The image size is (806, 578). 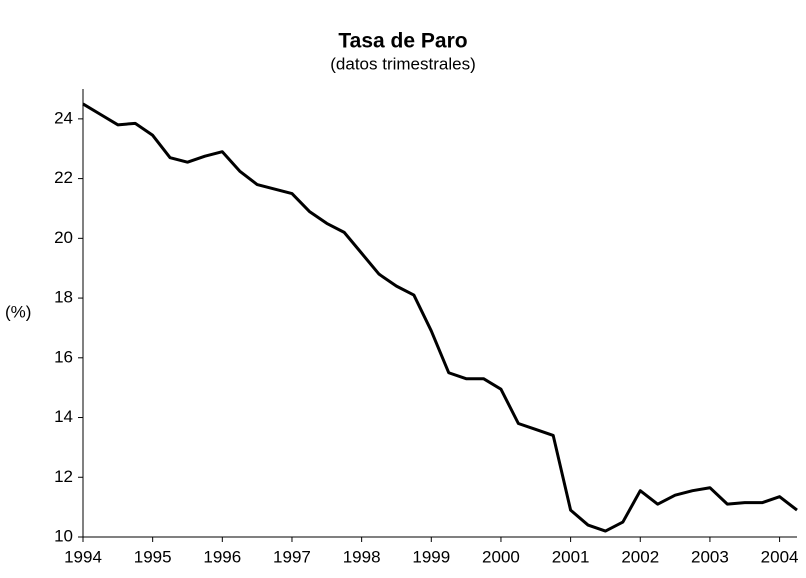 What do you see at coordinates (710, 556) in the screenshot?
I see `x-tick-label: 2003` at bounding box center [710, 556].